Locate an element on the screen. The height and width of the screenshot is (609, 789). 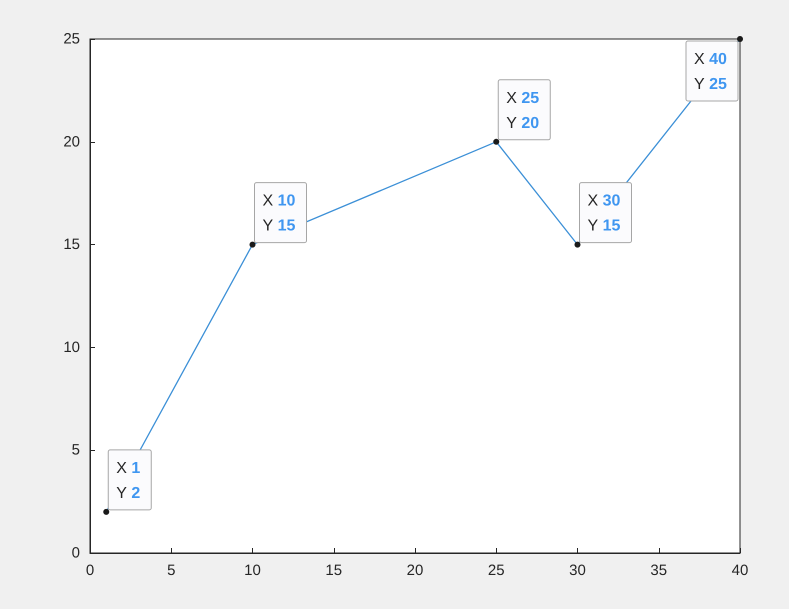
y-tick-label: 5 is located at coordinates (76, 450).